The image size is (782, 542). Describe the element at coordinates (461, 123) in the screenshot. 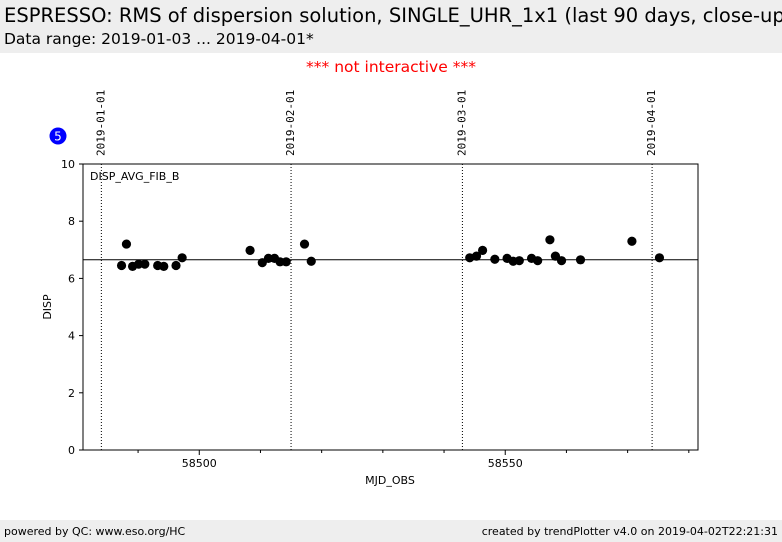

I see `date-marker-label: 2019-03-01` at that location.